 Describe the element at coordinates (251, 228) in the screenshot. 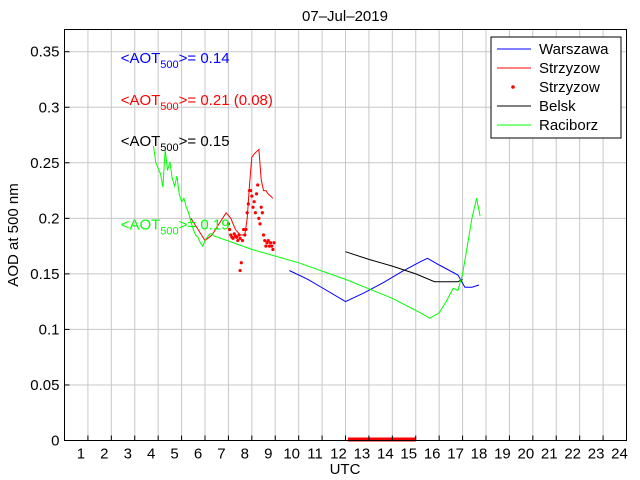

I see `strzyzow-points` at that location.